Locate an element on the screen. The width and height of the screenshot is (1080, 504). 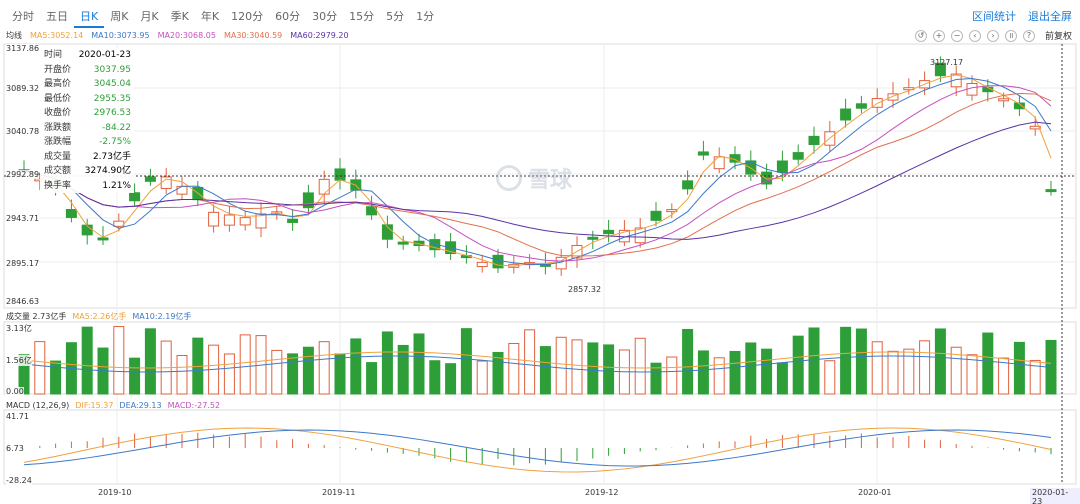
tab-daily: 日K is located at coordinates (89, 18).